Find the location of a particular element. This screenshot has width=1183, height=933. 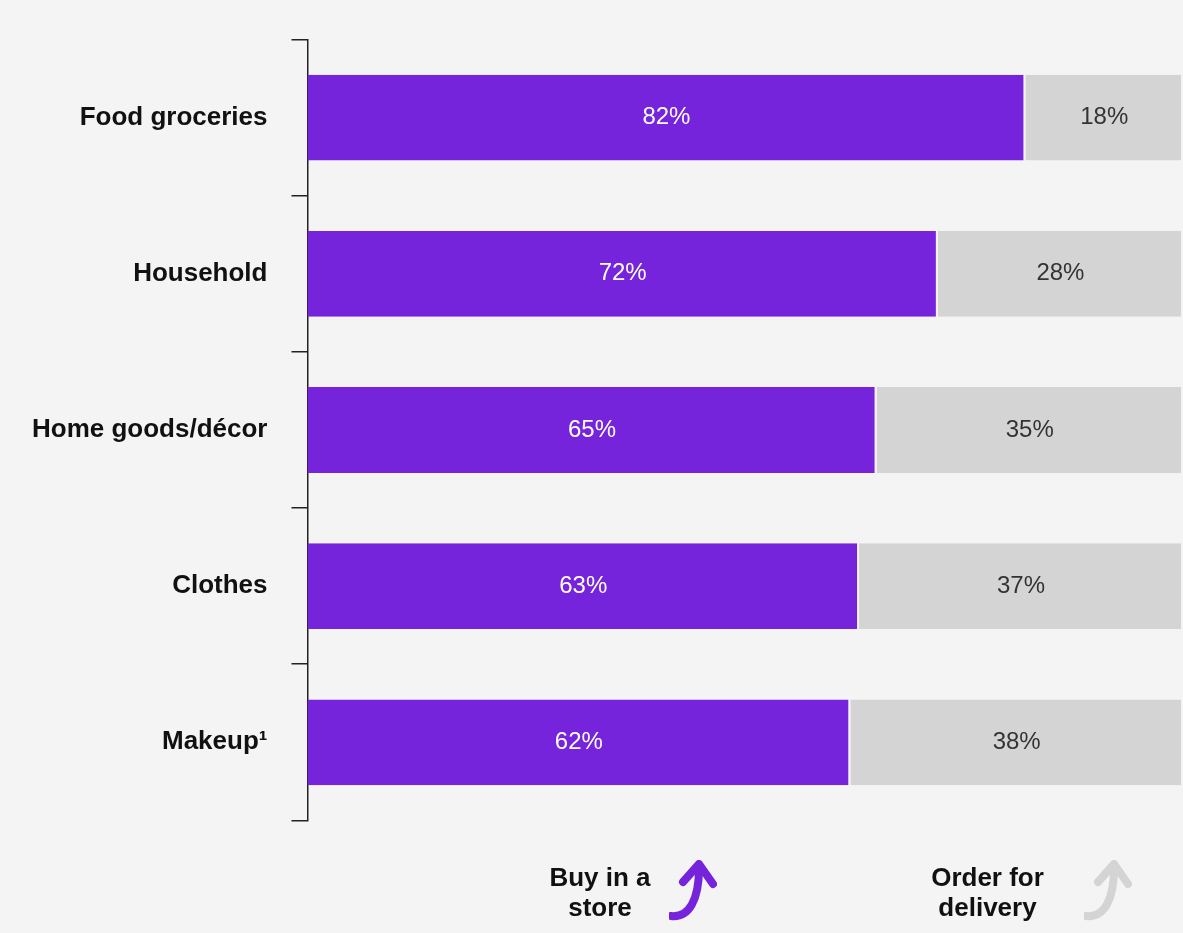

y-tick-label: Clothes is located at coordinates (220, 584).